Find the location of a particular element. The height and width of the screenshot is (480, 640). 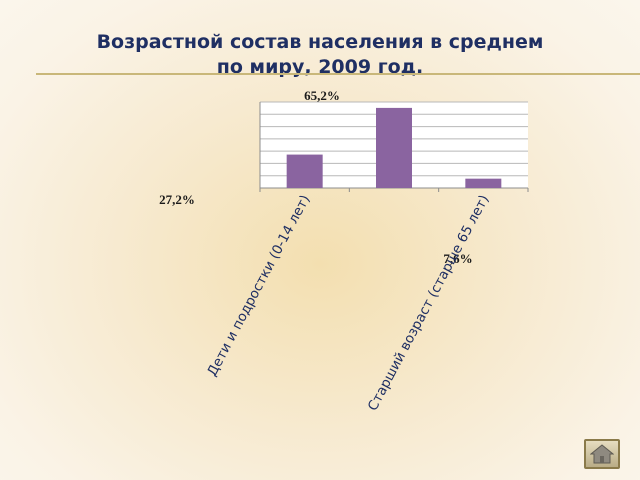

home-icon is located at coordinates (602, 454).